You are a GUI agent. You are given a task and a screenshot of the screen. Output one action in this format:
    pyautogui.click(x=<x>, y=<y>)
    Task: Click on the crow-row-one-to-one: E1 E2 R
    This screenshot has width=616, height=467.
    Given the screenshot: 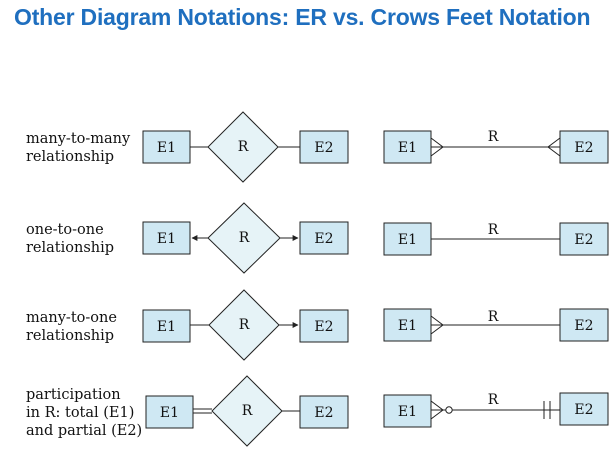 What is the action you would take?
    pyautogui.click(x=496, y=239)
    